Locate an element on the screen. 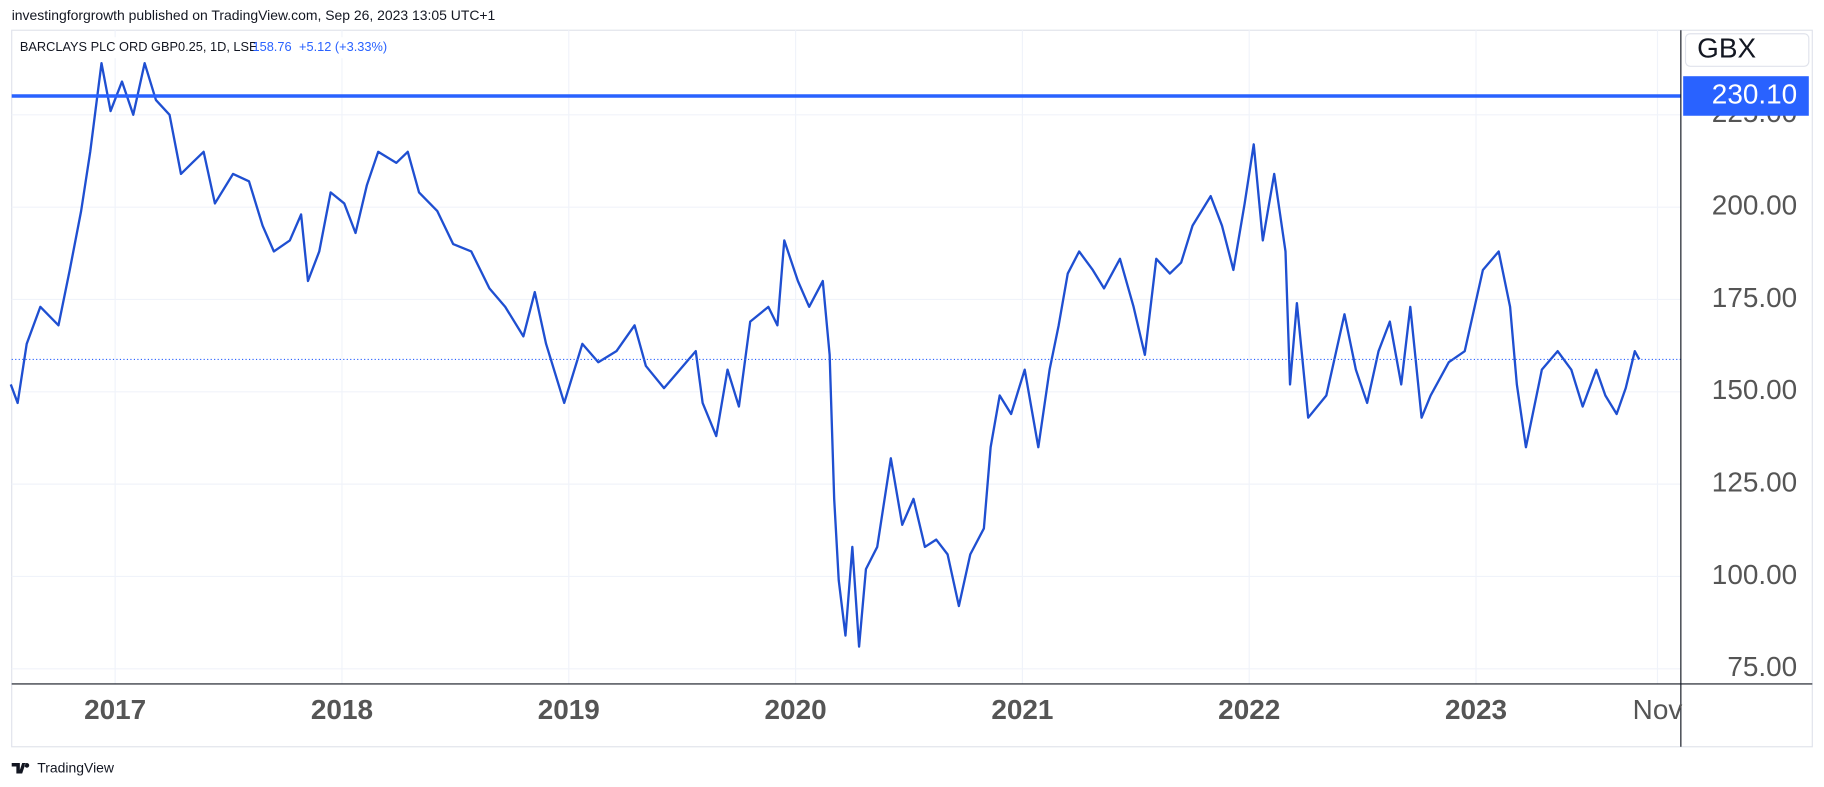  x-tick-label: Nov is located at coordinates (1658, 709).